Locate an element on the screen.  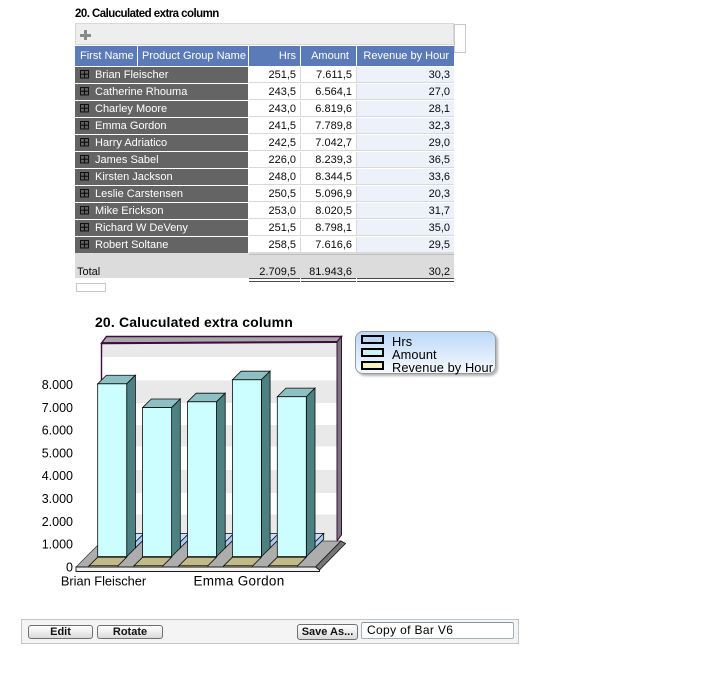
svg-text: 3.000 is located at coordinates (57, 499).